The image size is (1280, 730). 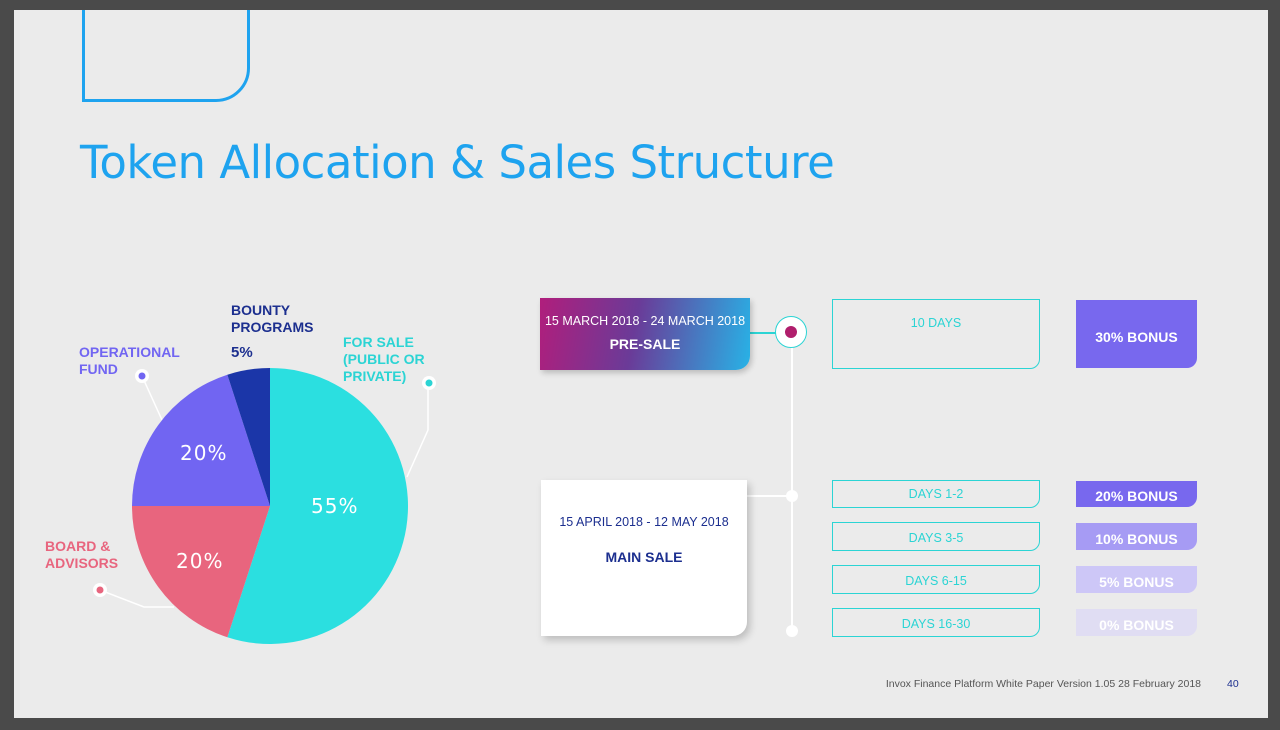 I want to click on presale-name: PRE-SALE, so click(x=645, y=344).